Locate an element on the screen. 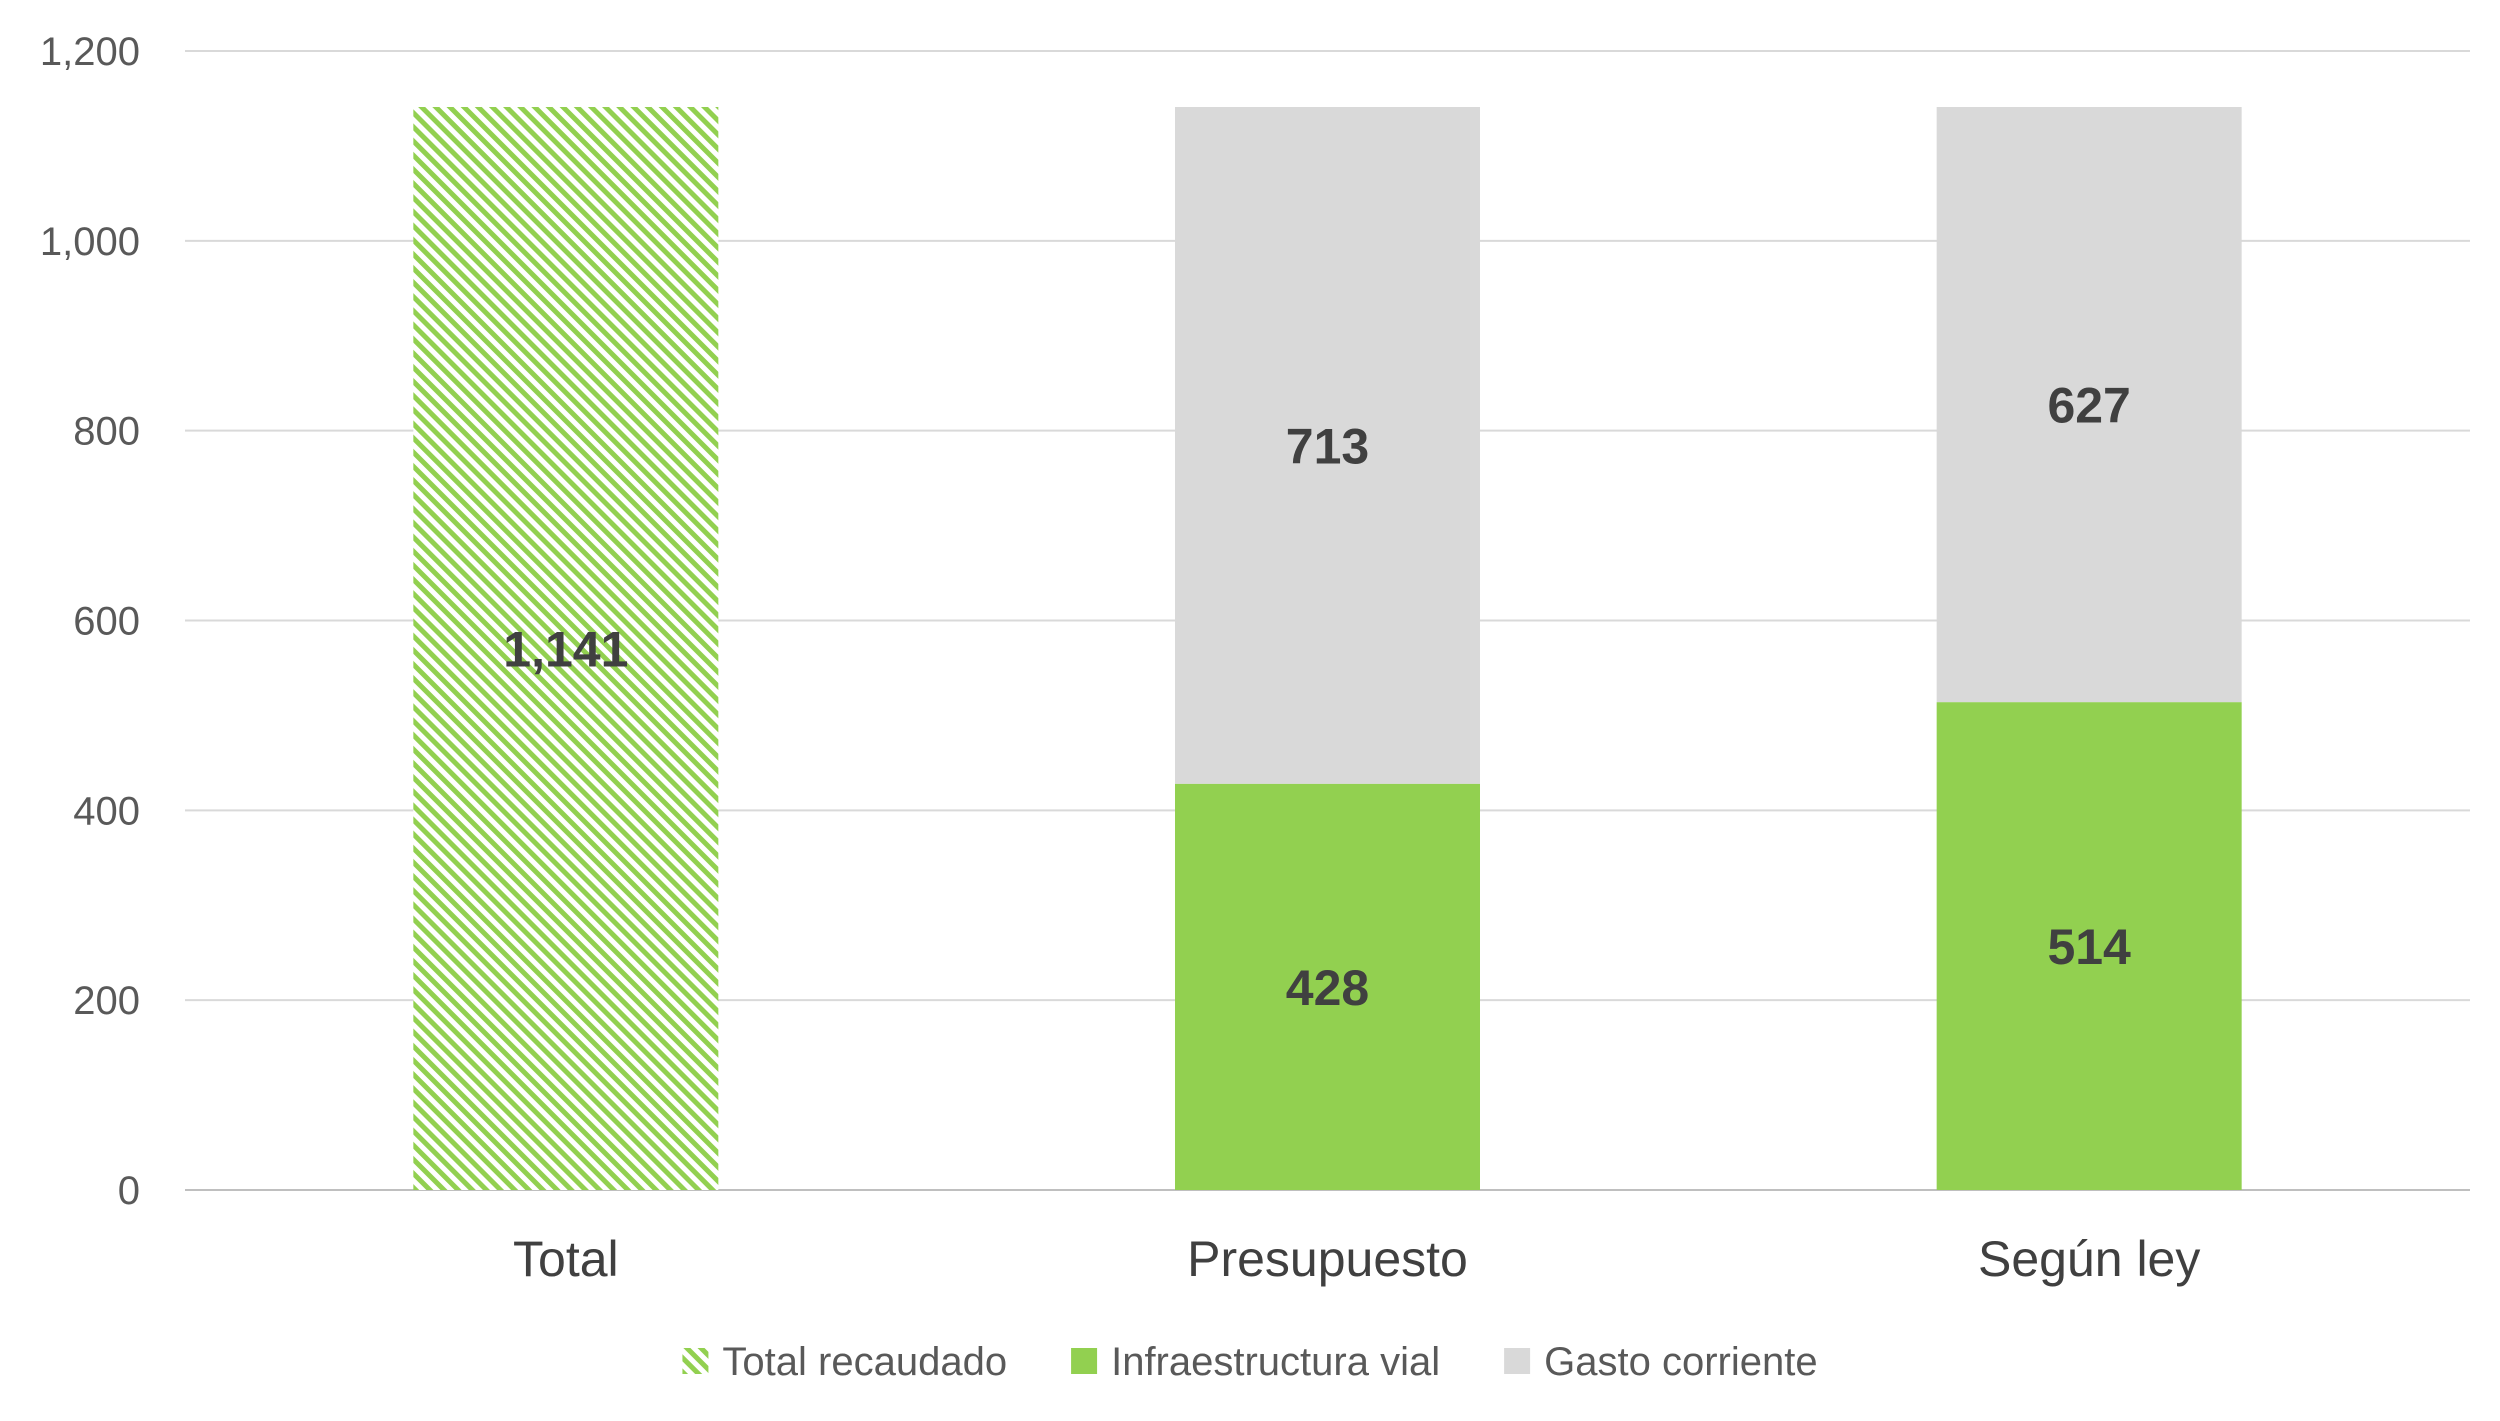  y-tick-label: 600 is located at coordinates (106, 622).